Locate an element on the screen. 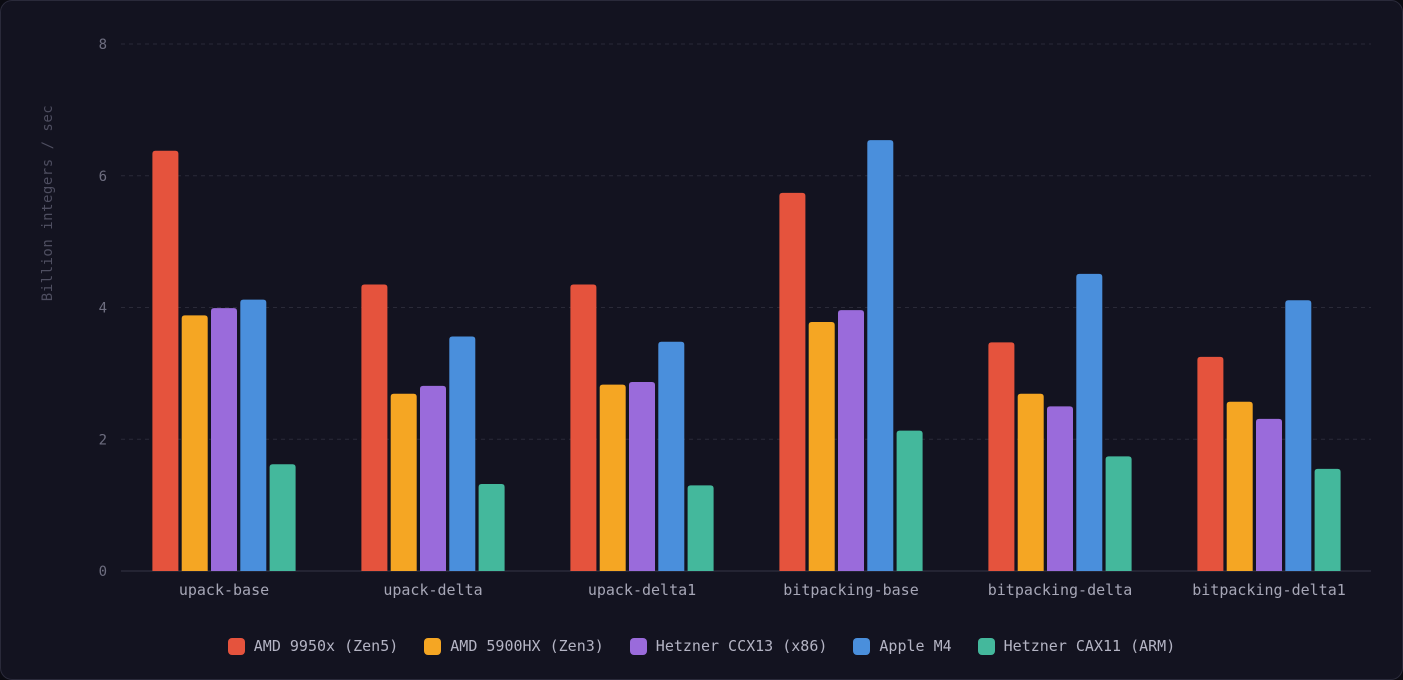 Image resolution: width=1403 pixels, height=680 pixels. legend-item: Hetzner CCX13 (x86) is located at coordinates (728, 646).